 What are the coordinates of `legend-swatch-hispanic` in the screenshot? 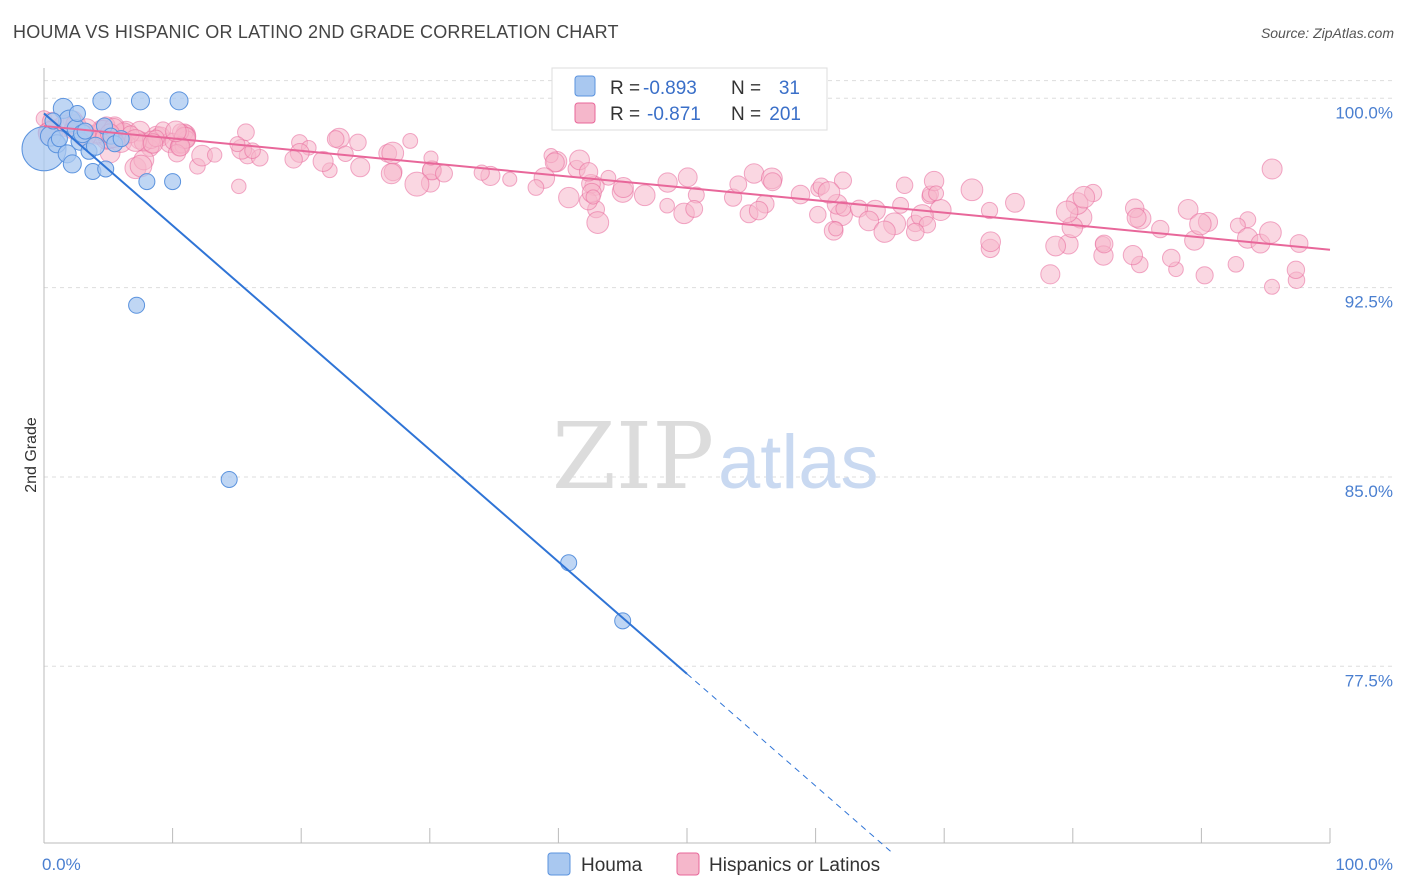 It's located at (585, 113).